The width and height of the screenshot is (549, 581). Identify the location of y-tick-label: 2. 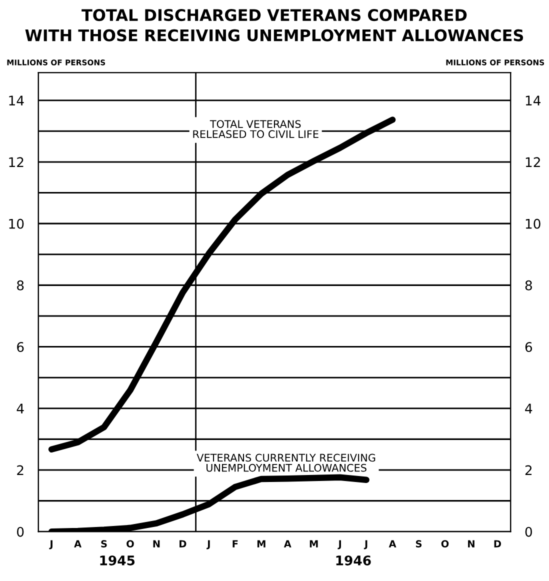
(20, 470).